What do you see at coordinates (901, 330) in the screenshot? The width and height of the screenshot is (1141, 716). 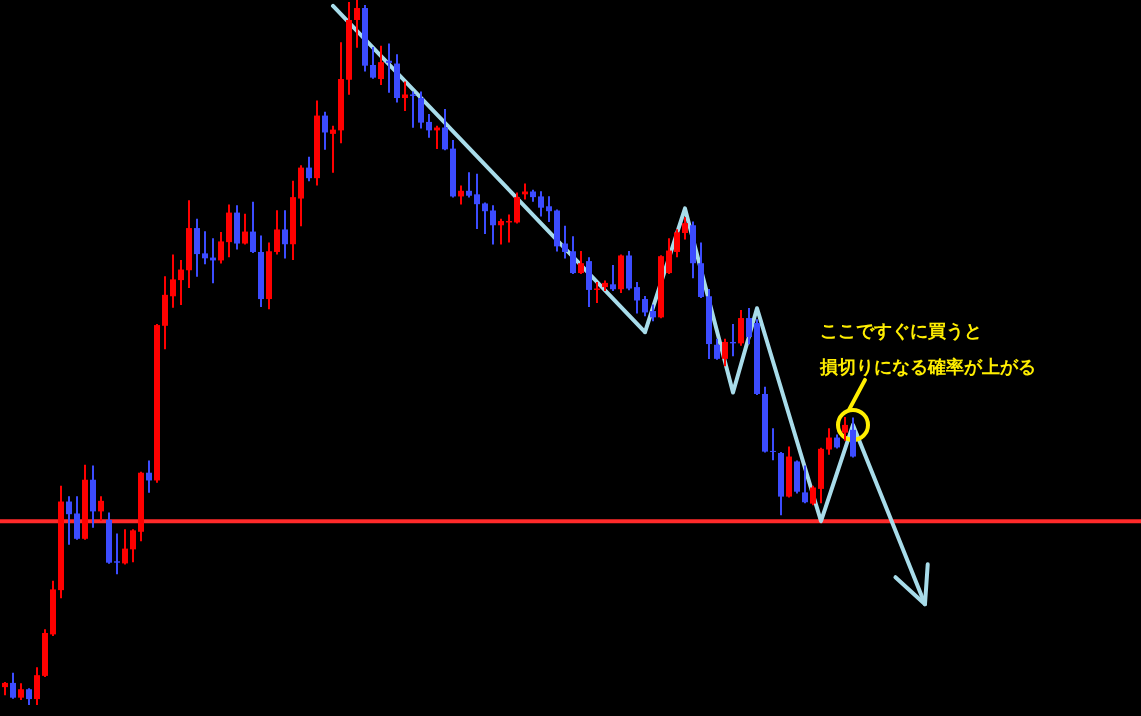 I see `annotation: ここですぐに買うと` at bounding box center [901, 330].